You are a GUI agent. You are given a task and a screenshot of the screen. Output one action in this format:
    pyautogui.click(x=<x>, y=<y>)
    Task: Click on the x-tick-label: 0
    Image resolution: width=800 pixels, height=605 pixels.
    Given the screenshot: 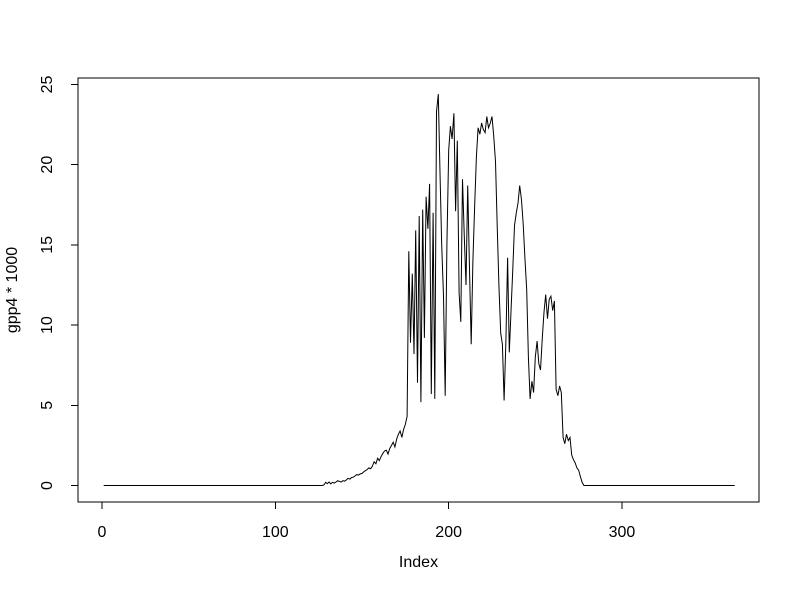 What is the action you would take?
    pyautogui.click(x=102, y=532)
    